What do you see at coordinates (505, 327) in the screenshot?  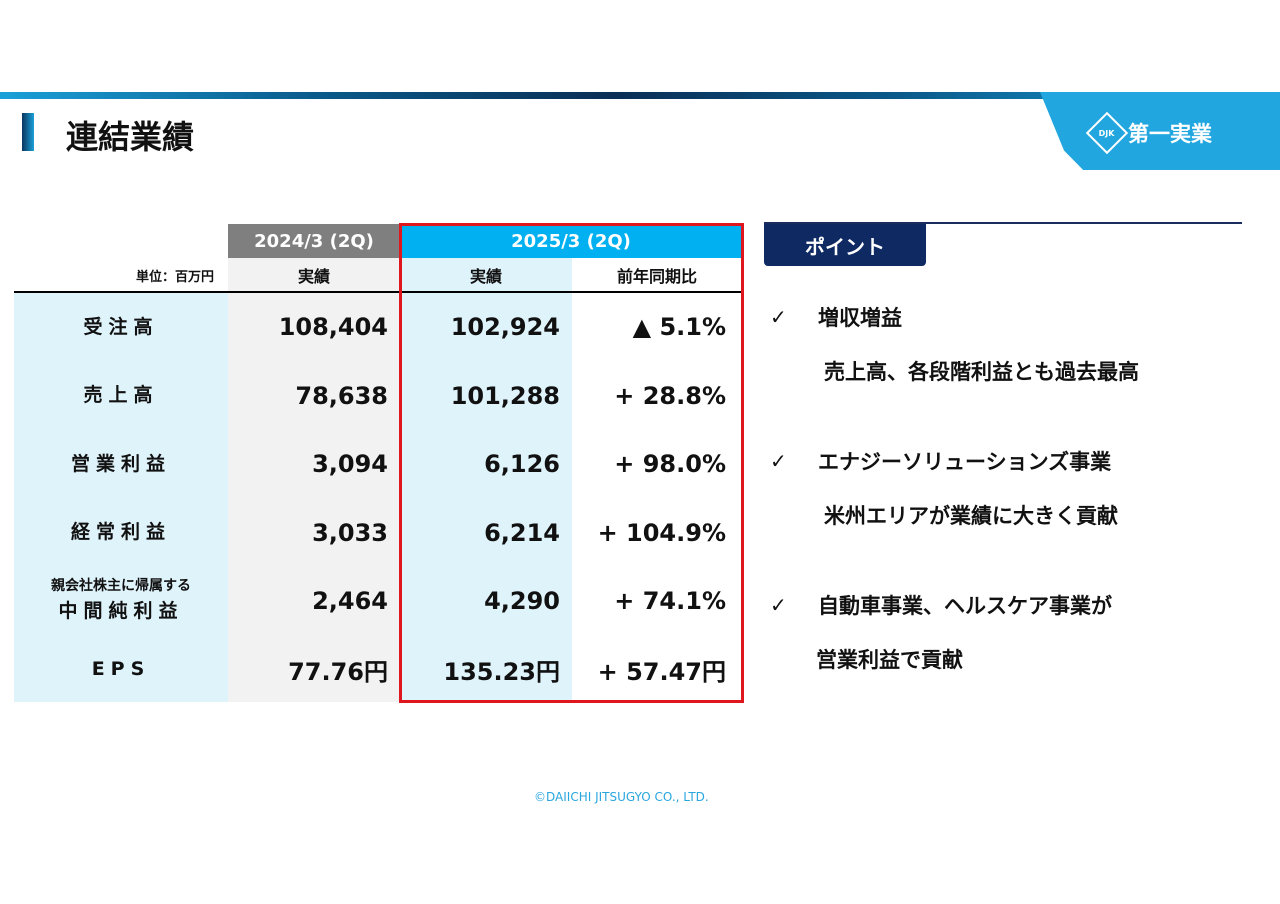 I see `curr-value: 102,924` at bounding box center [505, 327].